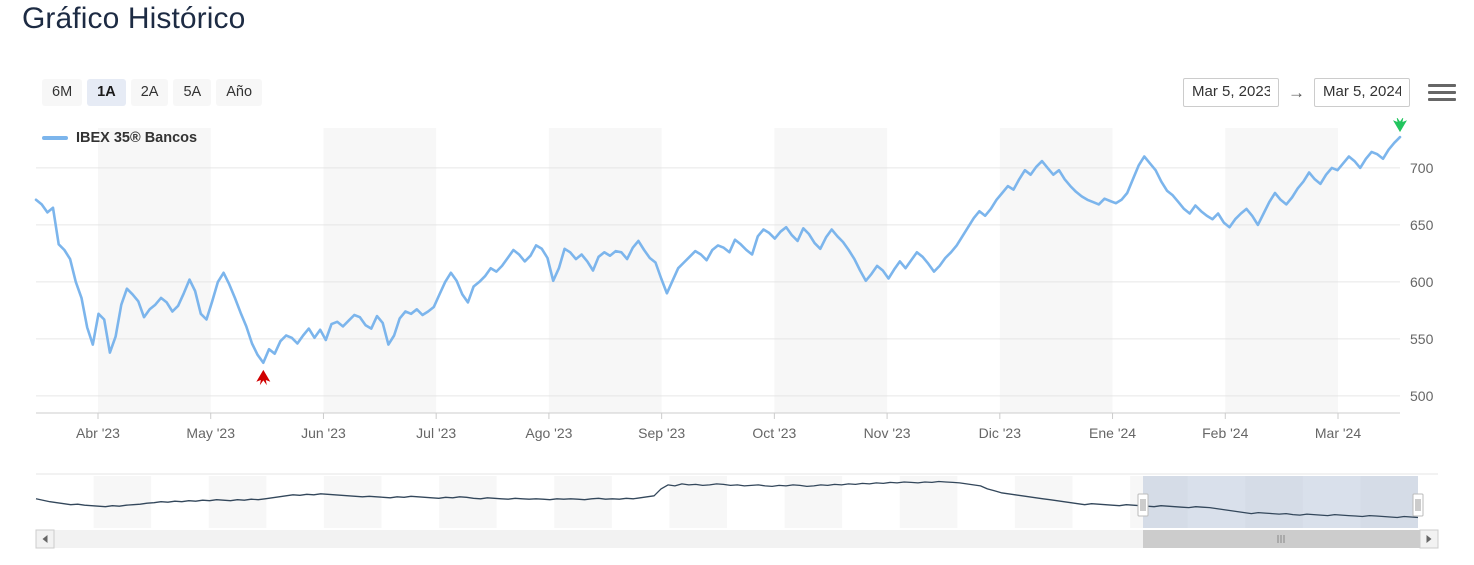  Describe the element at coordinates (1280, 505) in the screenshot. I see `navigator-handles` at that location.